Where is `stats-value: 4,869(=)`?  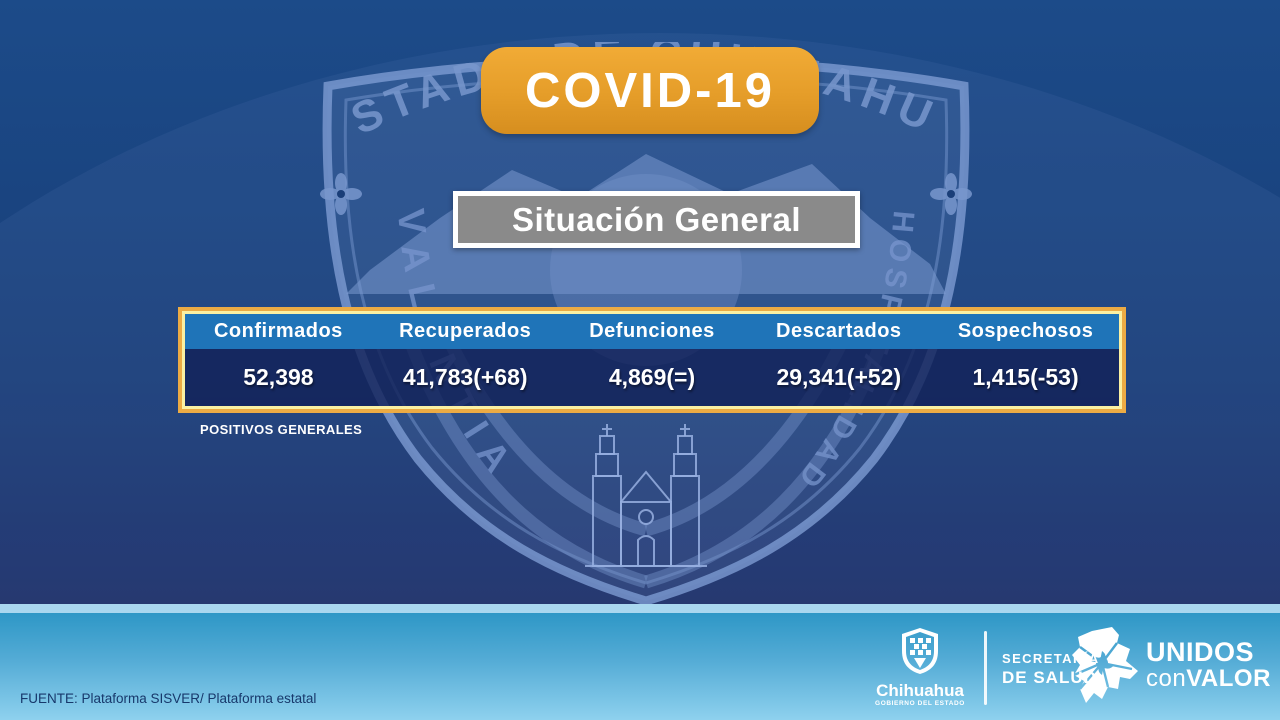
stats-value: 4,869(=) is located at coordinates (652, 377).